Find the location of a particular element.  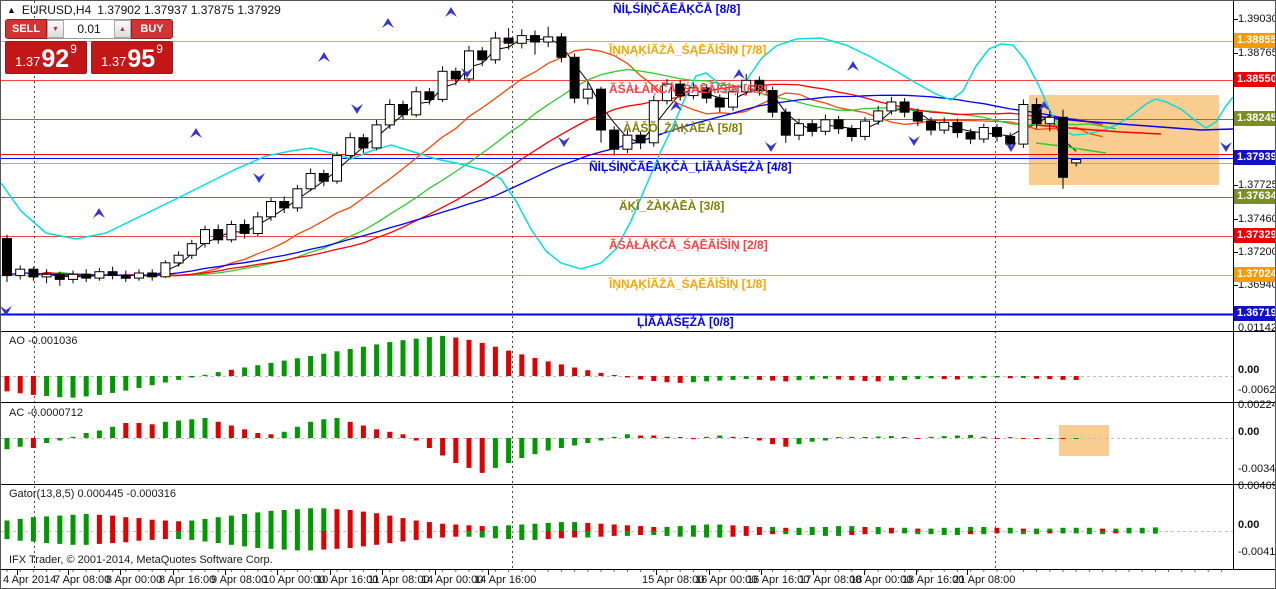

price-axis-badge: 1.38550 is located at coordinates (1254, 79).